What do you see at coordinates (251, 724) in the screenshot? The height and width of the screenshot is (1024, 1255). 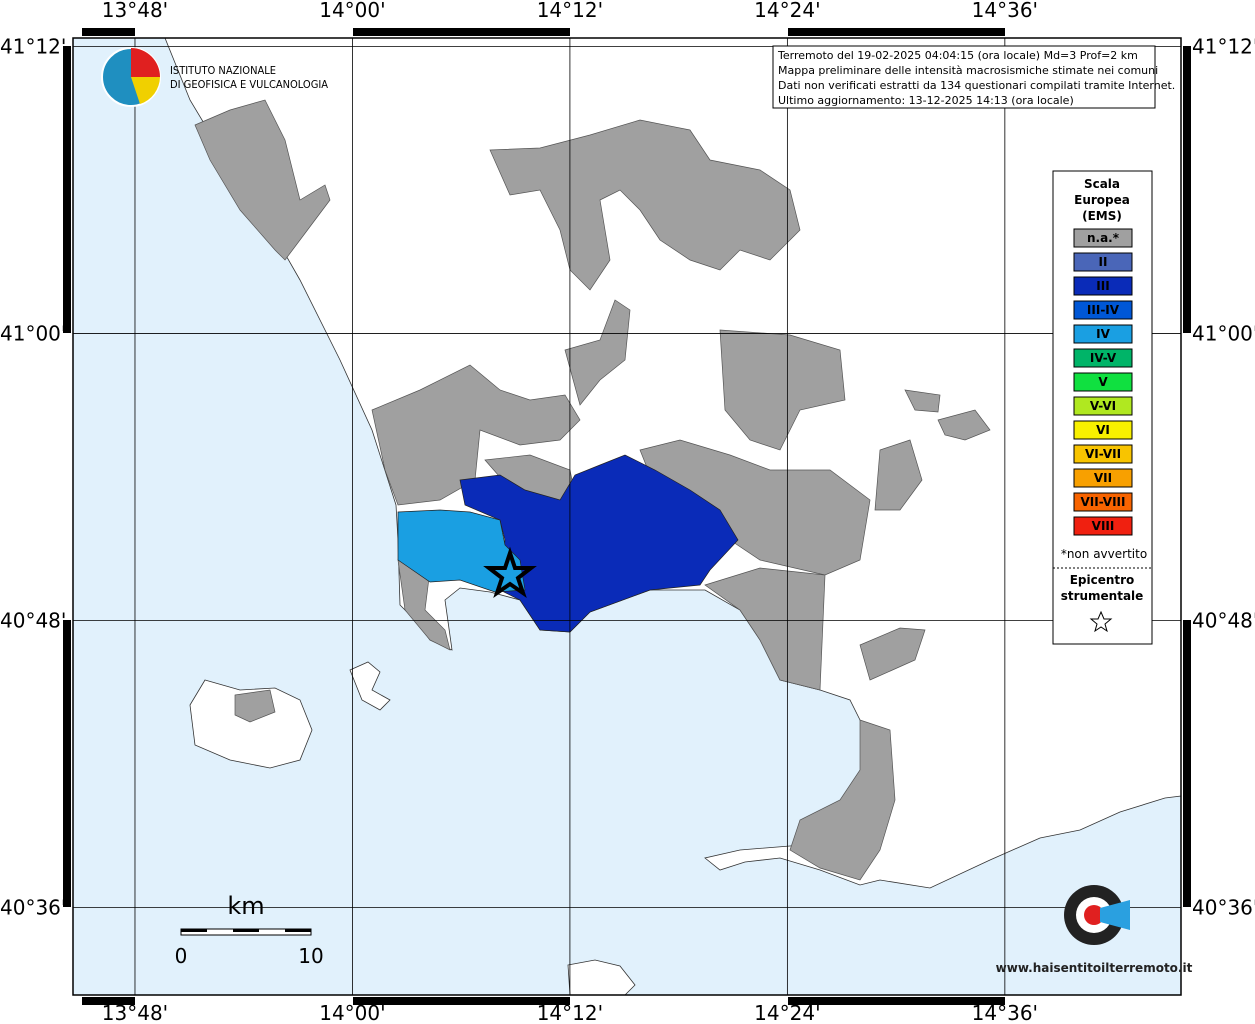 I see `ischia` at bounding box center [251, 724].